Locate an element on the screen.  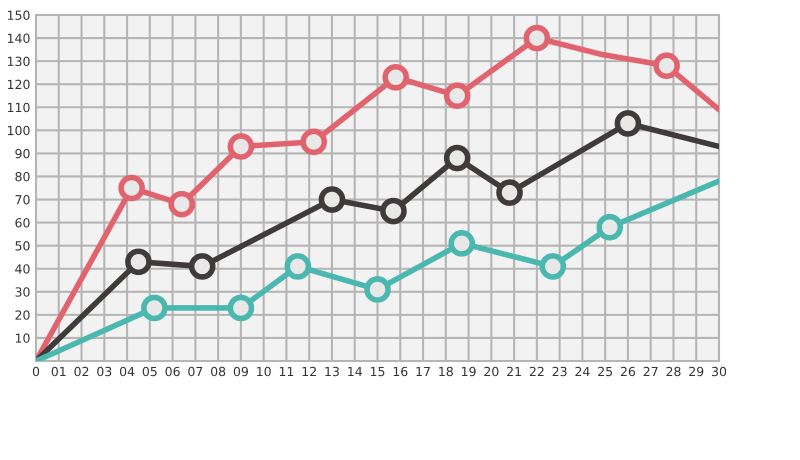
x-tick-label: 05 is located at coordinates (149, 371).